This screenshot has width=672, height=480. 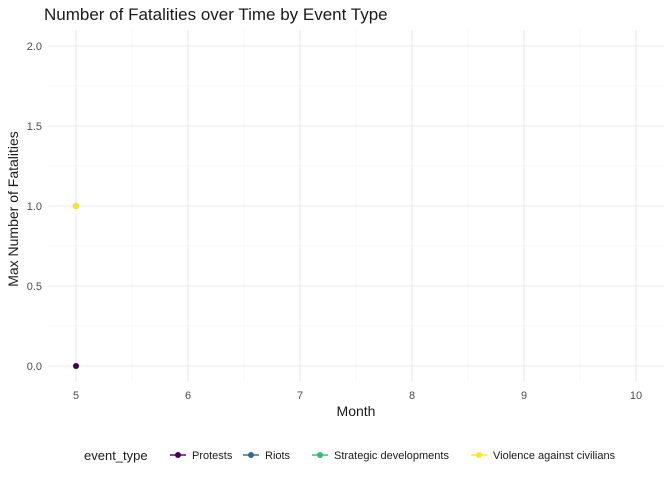 What do you see at coordinates (34, 287) in the screenshot?
I see `y-tick-label: 0.5` at bounding box center [34, 287].